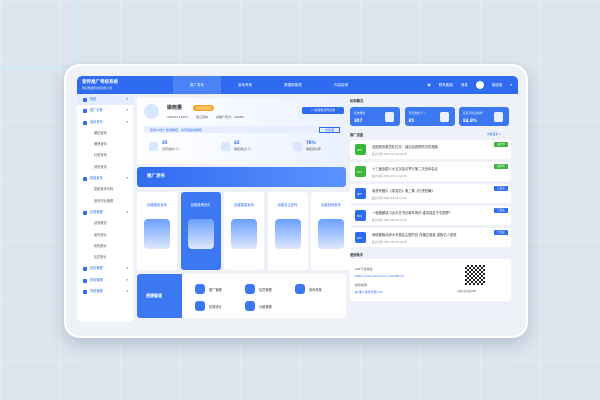 This screenshot has width=600, height=400. Describe the element at coordinates (237, 142) in the screenshot. I see `stat-value: 42` at that location.